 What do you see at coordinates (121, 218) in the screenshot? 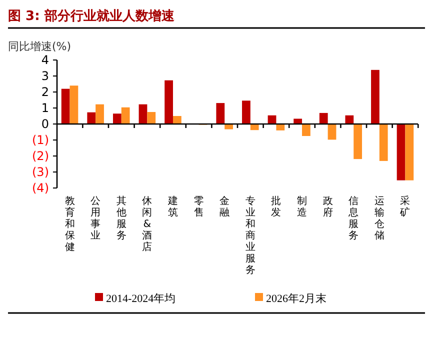
I see `x-tick-label: 其他服务` at bounding box center [121, 218].